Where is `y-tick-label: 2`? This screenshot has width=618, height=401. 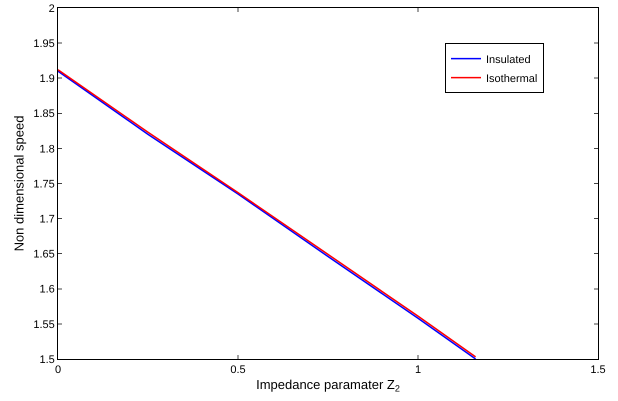
y-tick-label: 2 is located at coordinates (51, 8).